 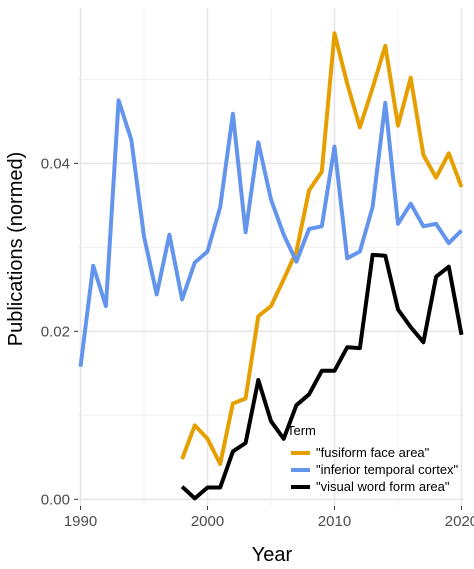 I want to click on x-axis-title: Year, so click(x=272, y=555).